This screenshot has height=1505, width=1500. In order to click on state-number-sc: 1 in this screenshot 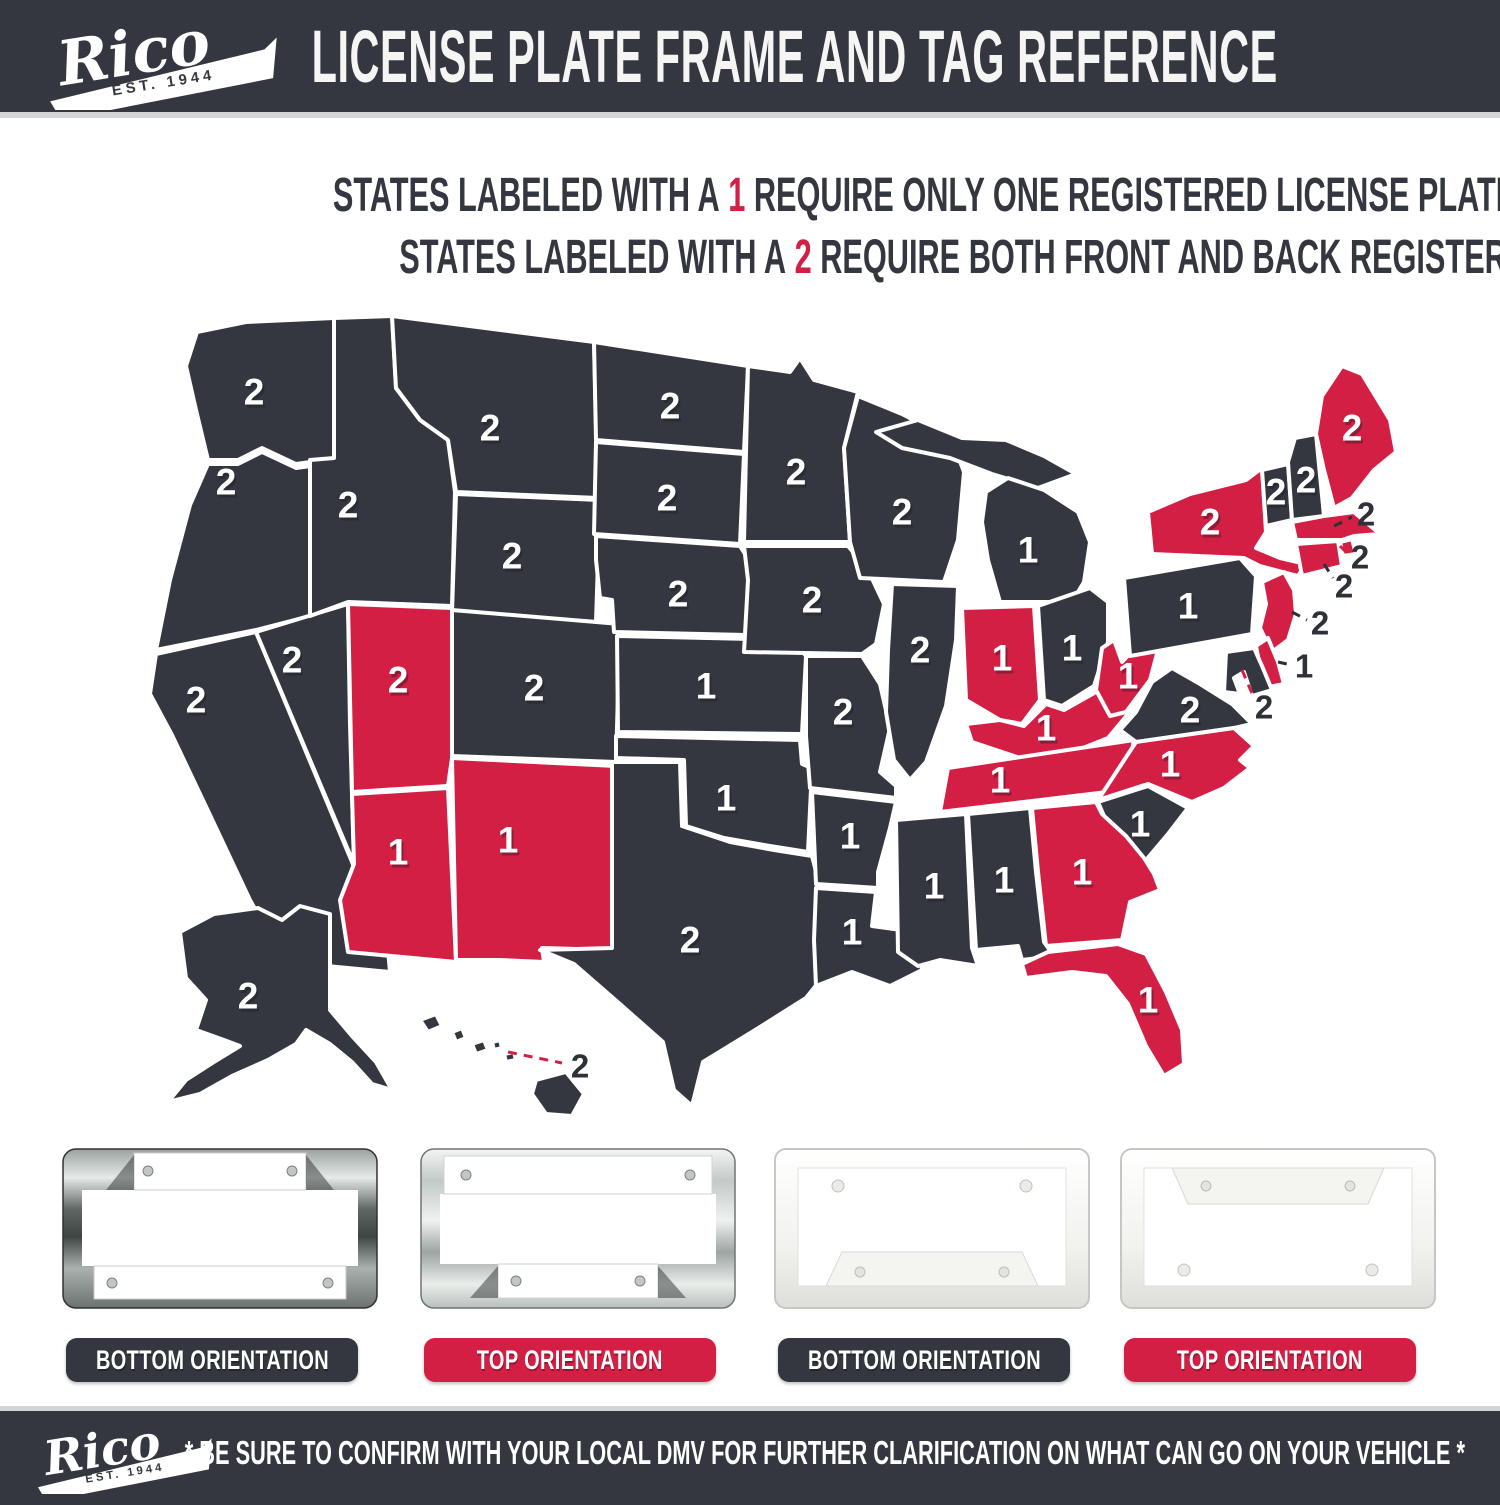, I will do `click(1140, 824)`.